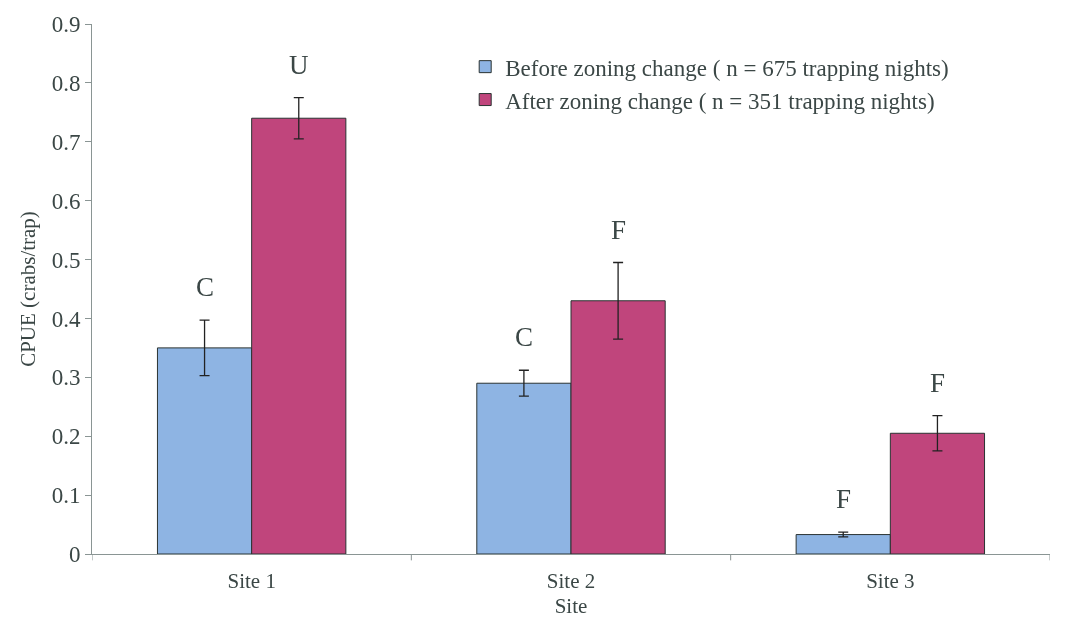 The image size is (1070, 637). What do you see at coordinates (66, 378) in the screenshot?
I see `y-tick-label: 0.3` at bounding box center [66, 378].